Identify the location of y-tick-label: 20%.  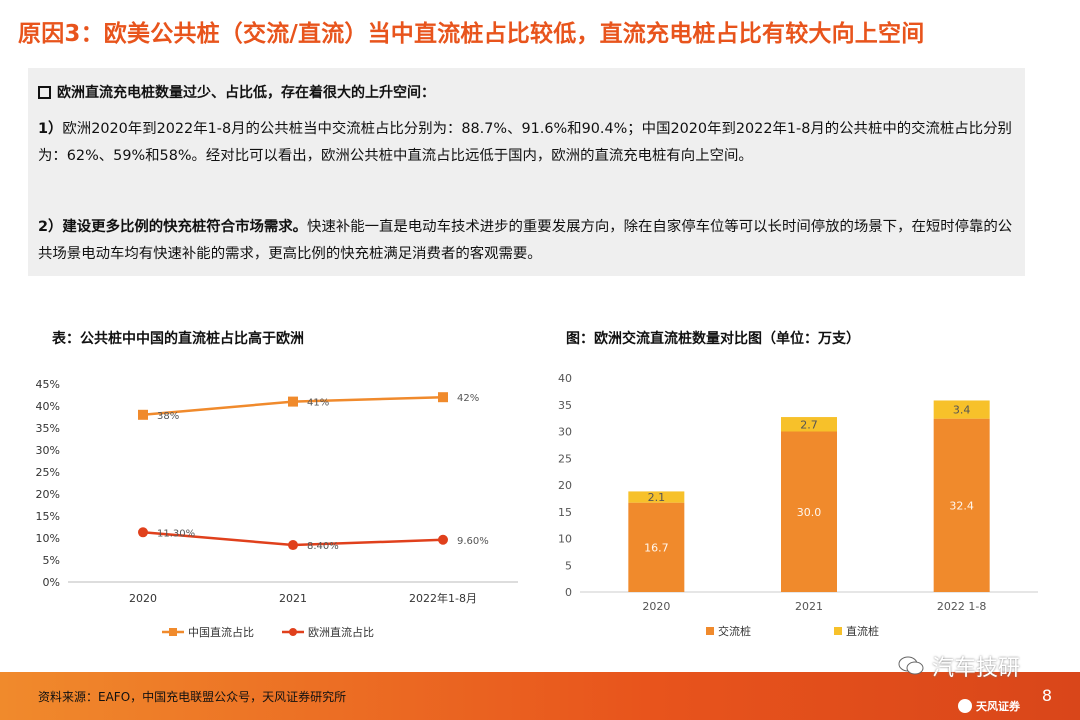
(48, 494).